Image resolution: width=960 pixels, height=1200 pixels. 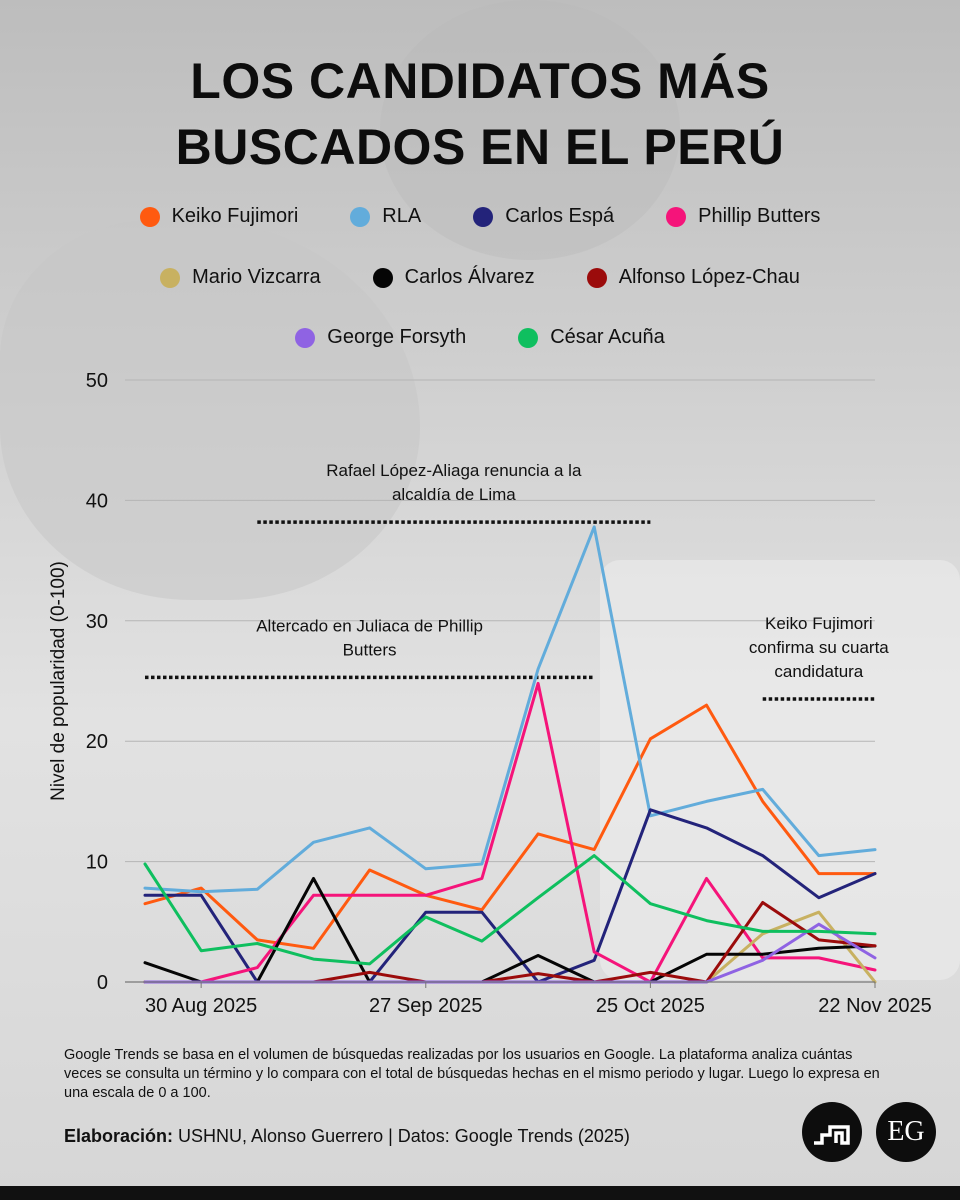 I want to click on legend-item: Keiko Fujimori, so click(x=219, y=216).